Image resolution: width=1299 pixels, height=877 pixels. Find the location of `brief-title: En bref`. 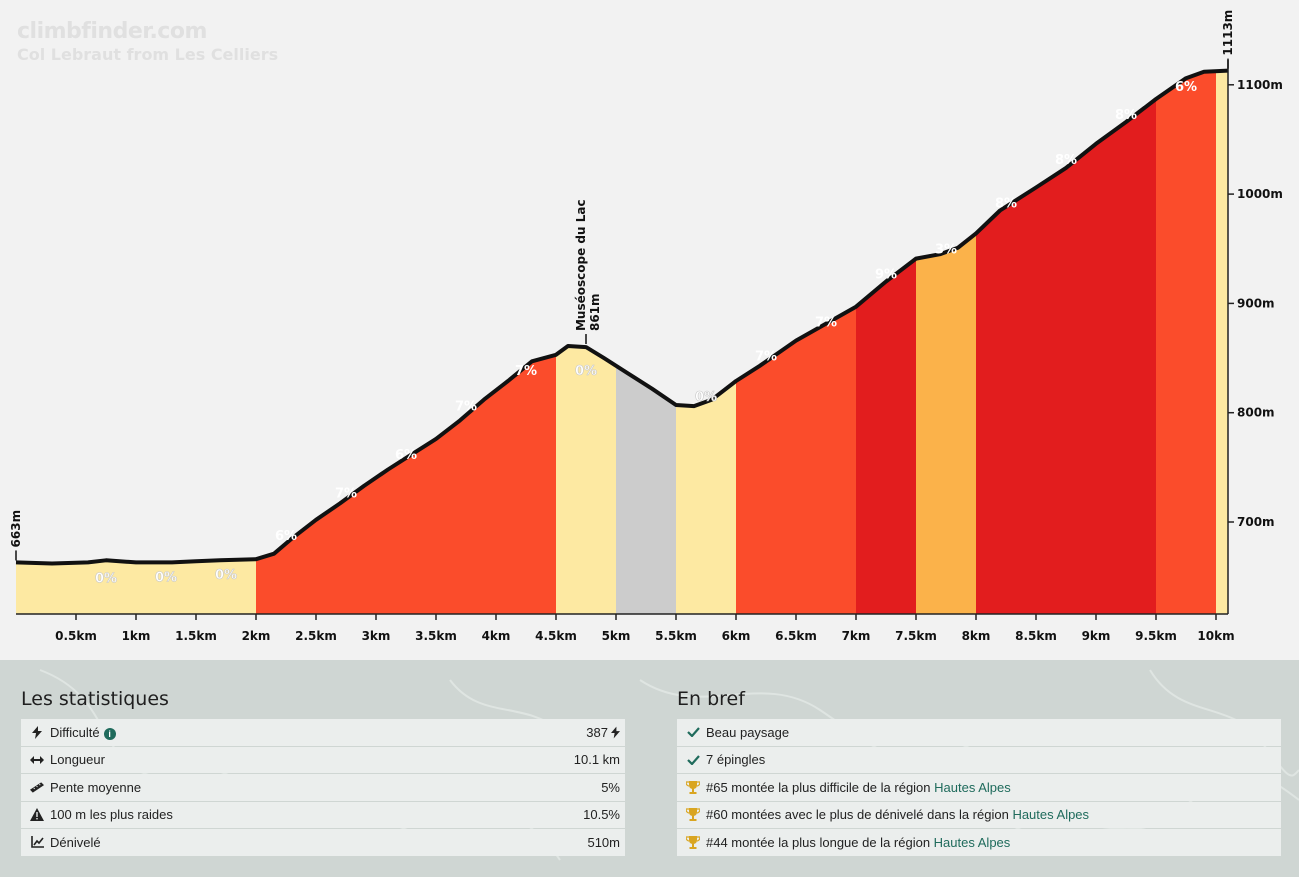

brief-title: En bref is located at coordinates (711, 699).